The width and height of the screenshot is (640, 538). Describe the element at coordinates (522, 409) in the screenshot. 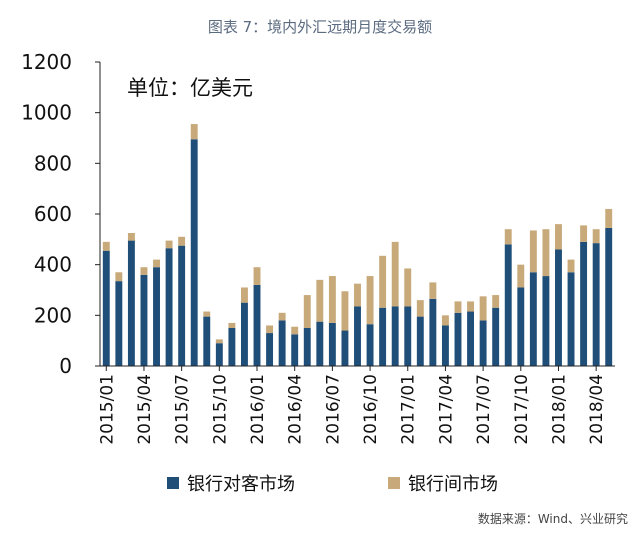

I see `x-tick-label: 2017/10` at that location.